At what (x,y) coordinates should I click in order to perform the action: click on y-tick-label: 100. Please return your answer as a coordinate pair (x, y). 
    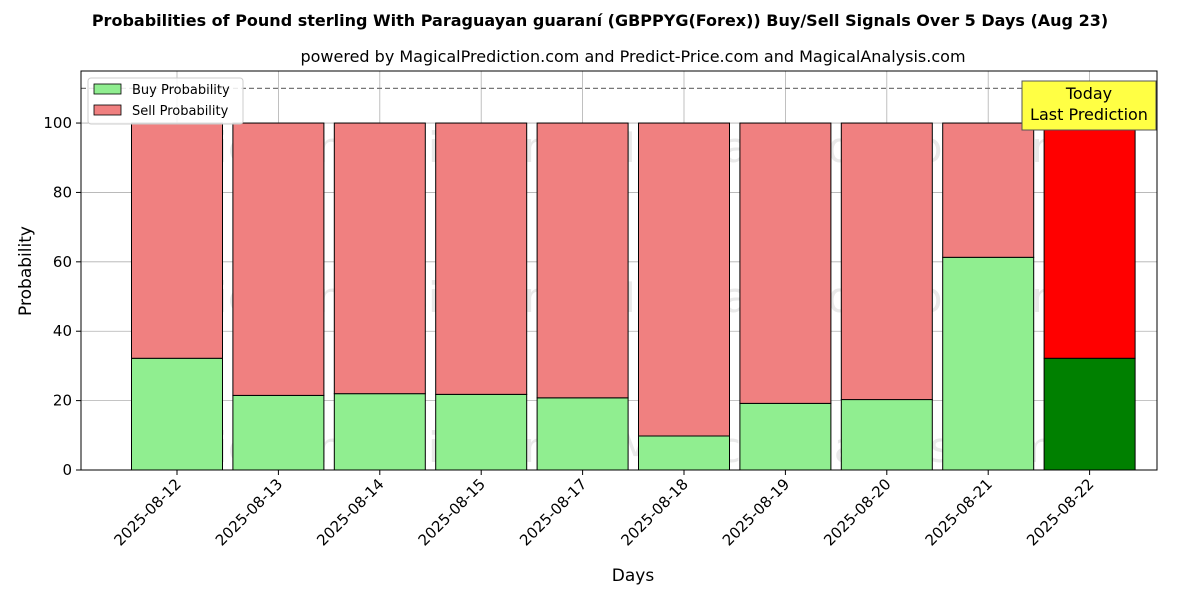
    Looking at the image, I should click on (57, 123).